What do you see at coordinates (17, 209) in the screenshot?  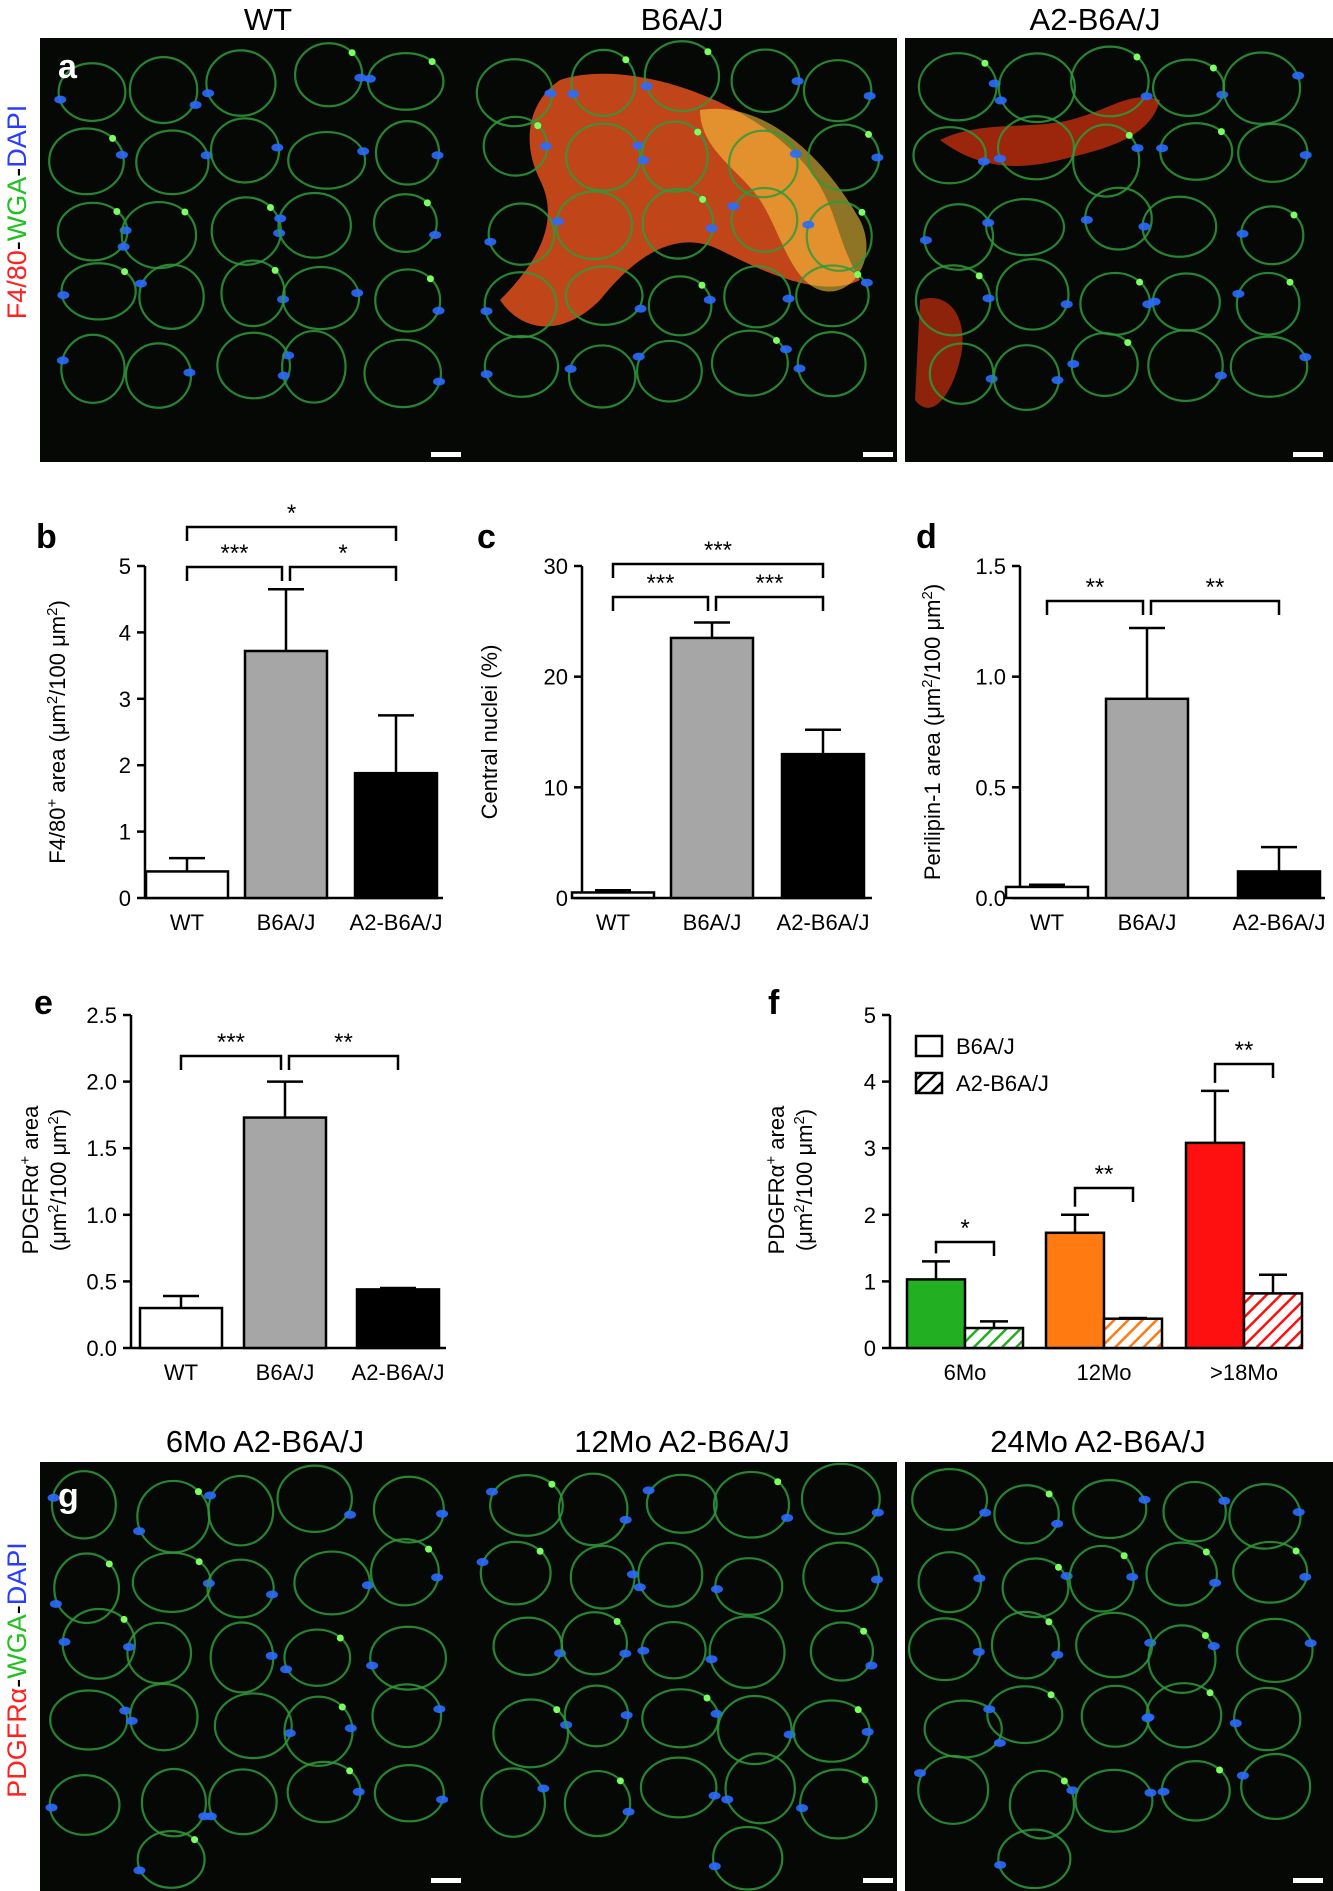 I see `stain-a-part: WGA` at bounding box center [17, 209].